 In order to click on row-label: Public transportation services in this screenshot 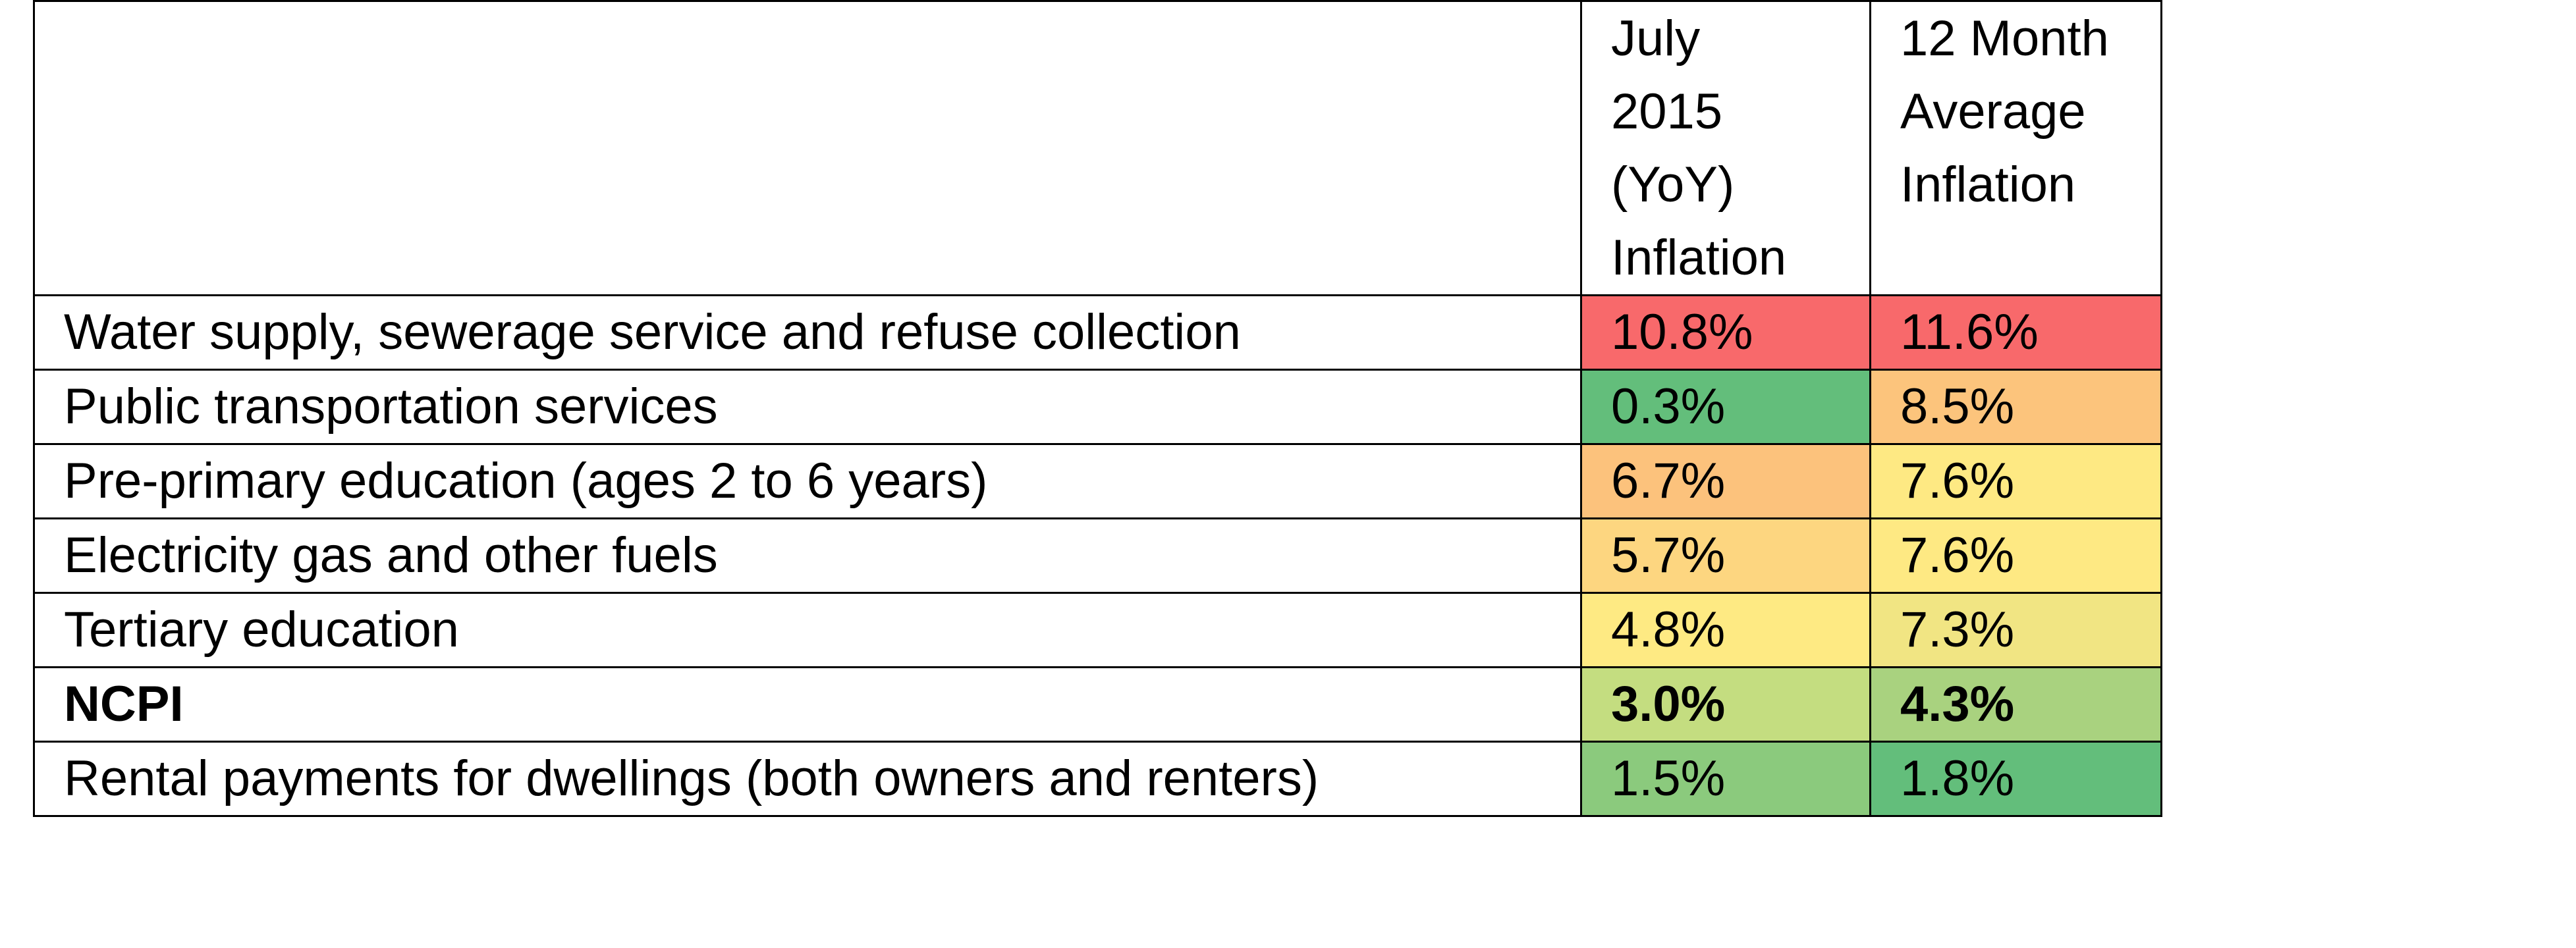, I will do `click(807, 407)`.